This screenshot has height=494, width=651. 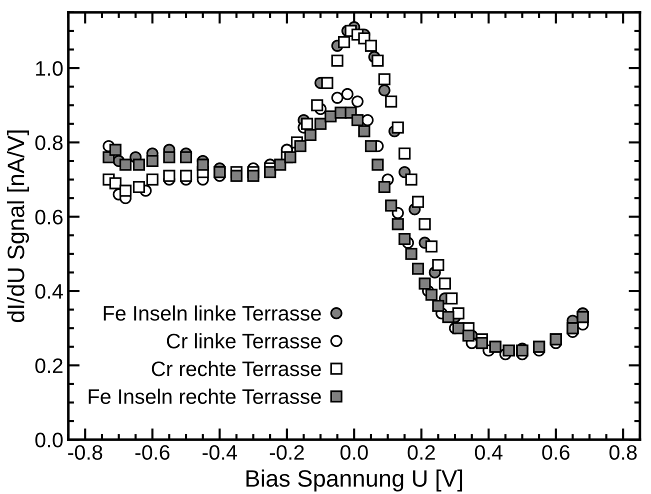 I want to click on x-tick-label: 0.0, so click(x=354, y=452).